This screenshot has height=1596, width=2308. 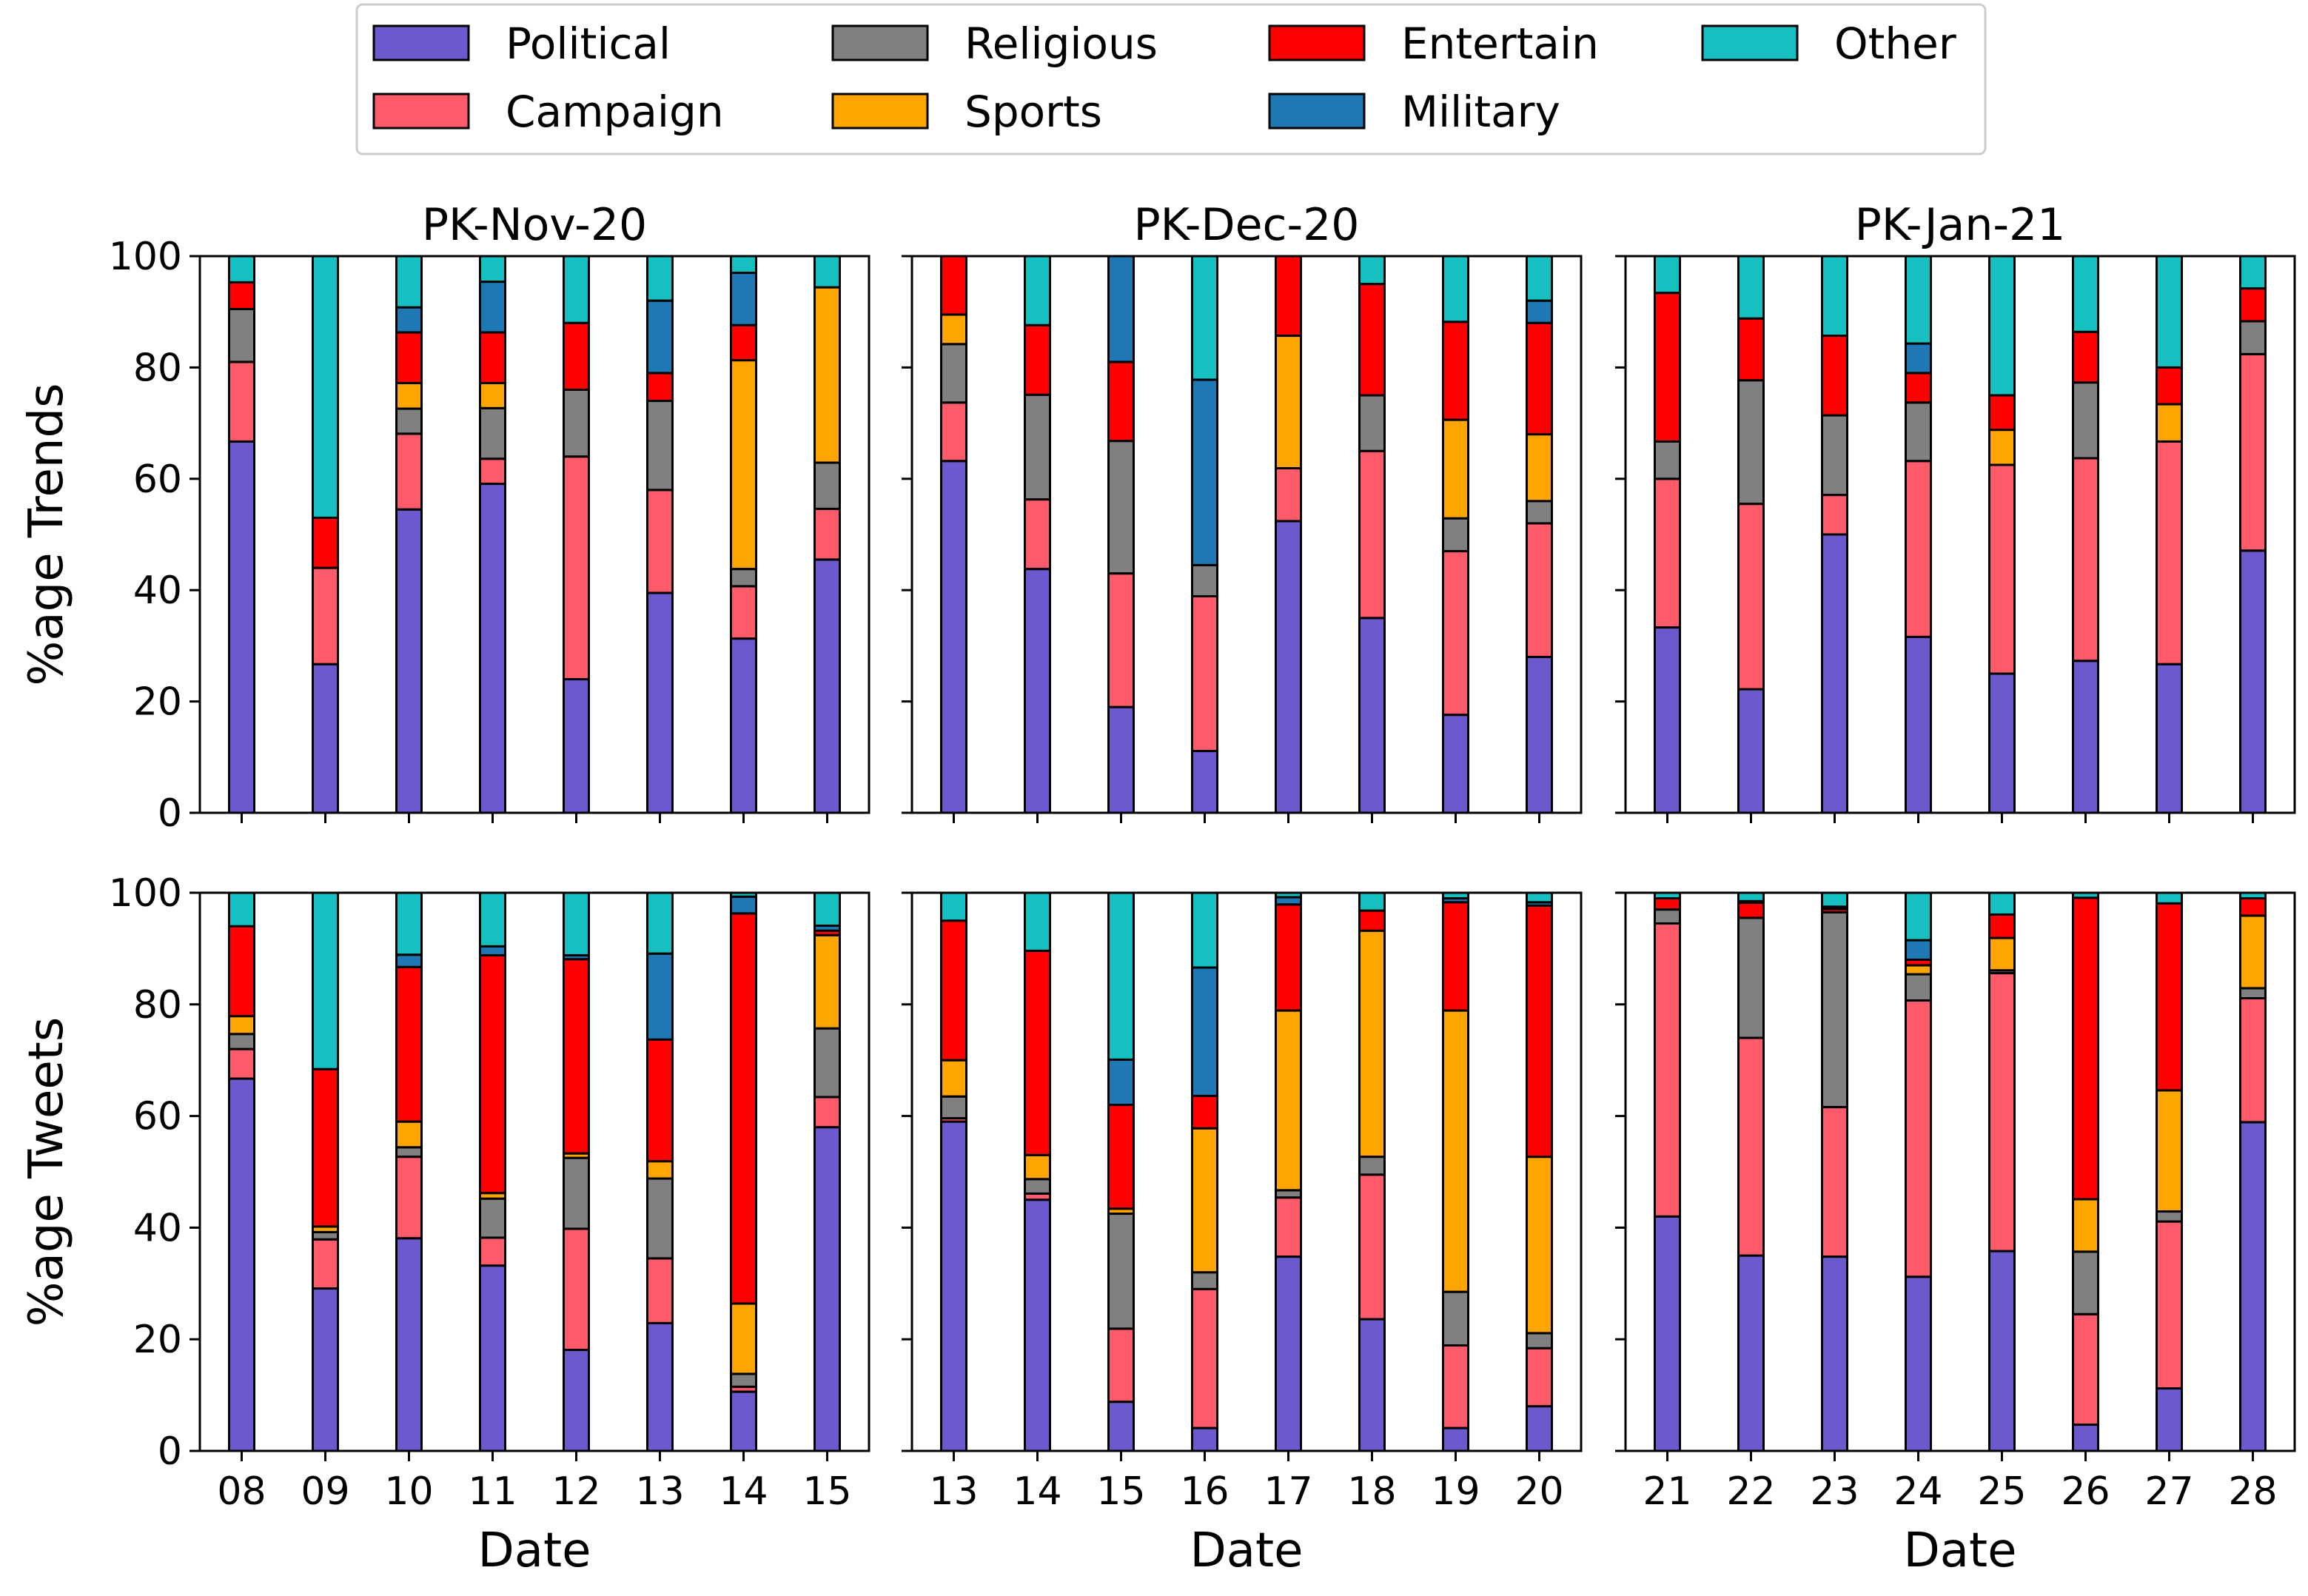 I want to click on x-tick-label: 08, so click(x=241, y=1491).